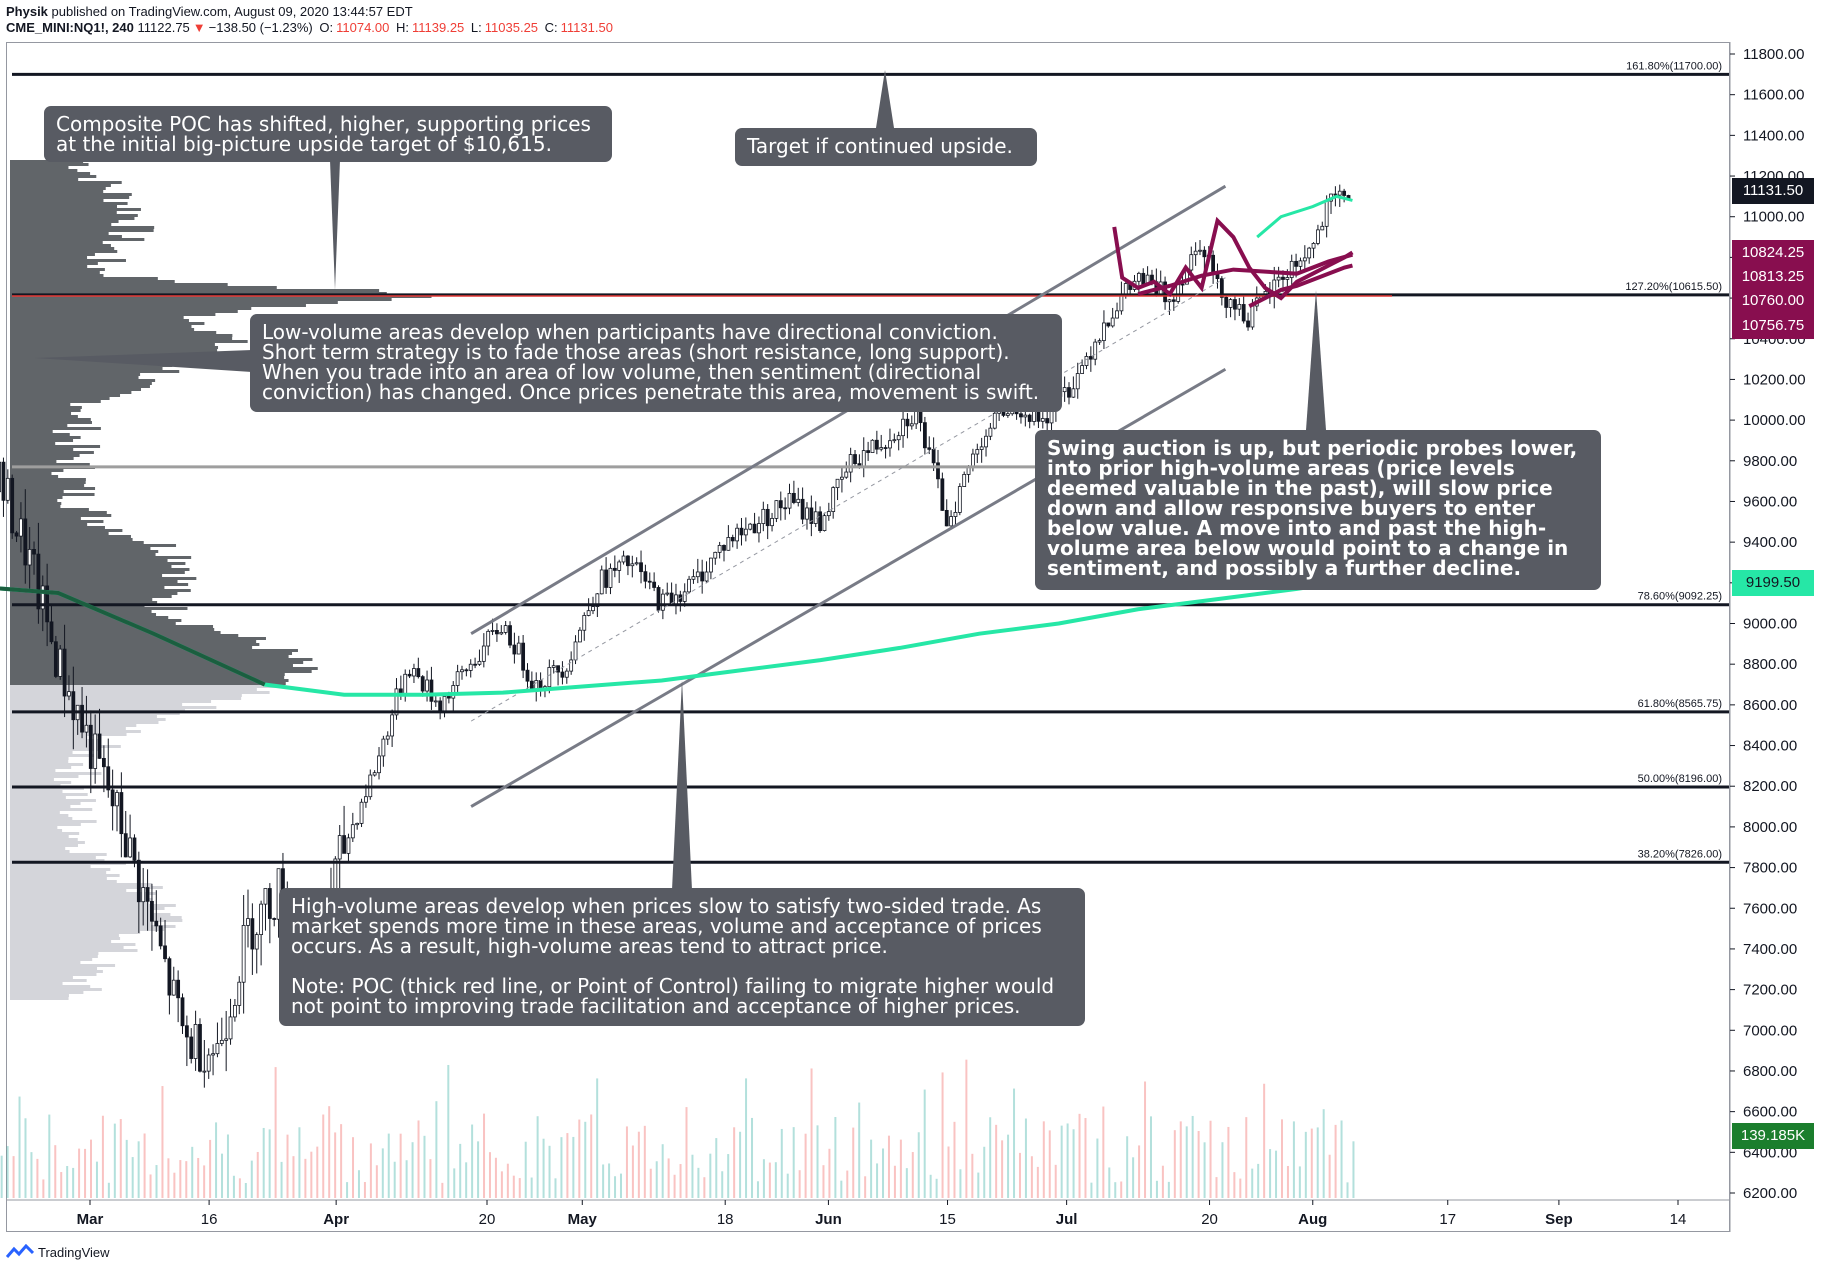  I want to click on time-tick-label: 16, so click(209, 1219).